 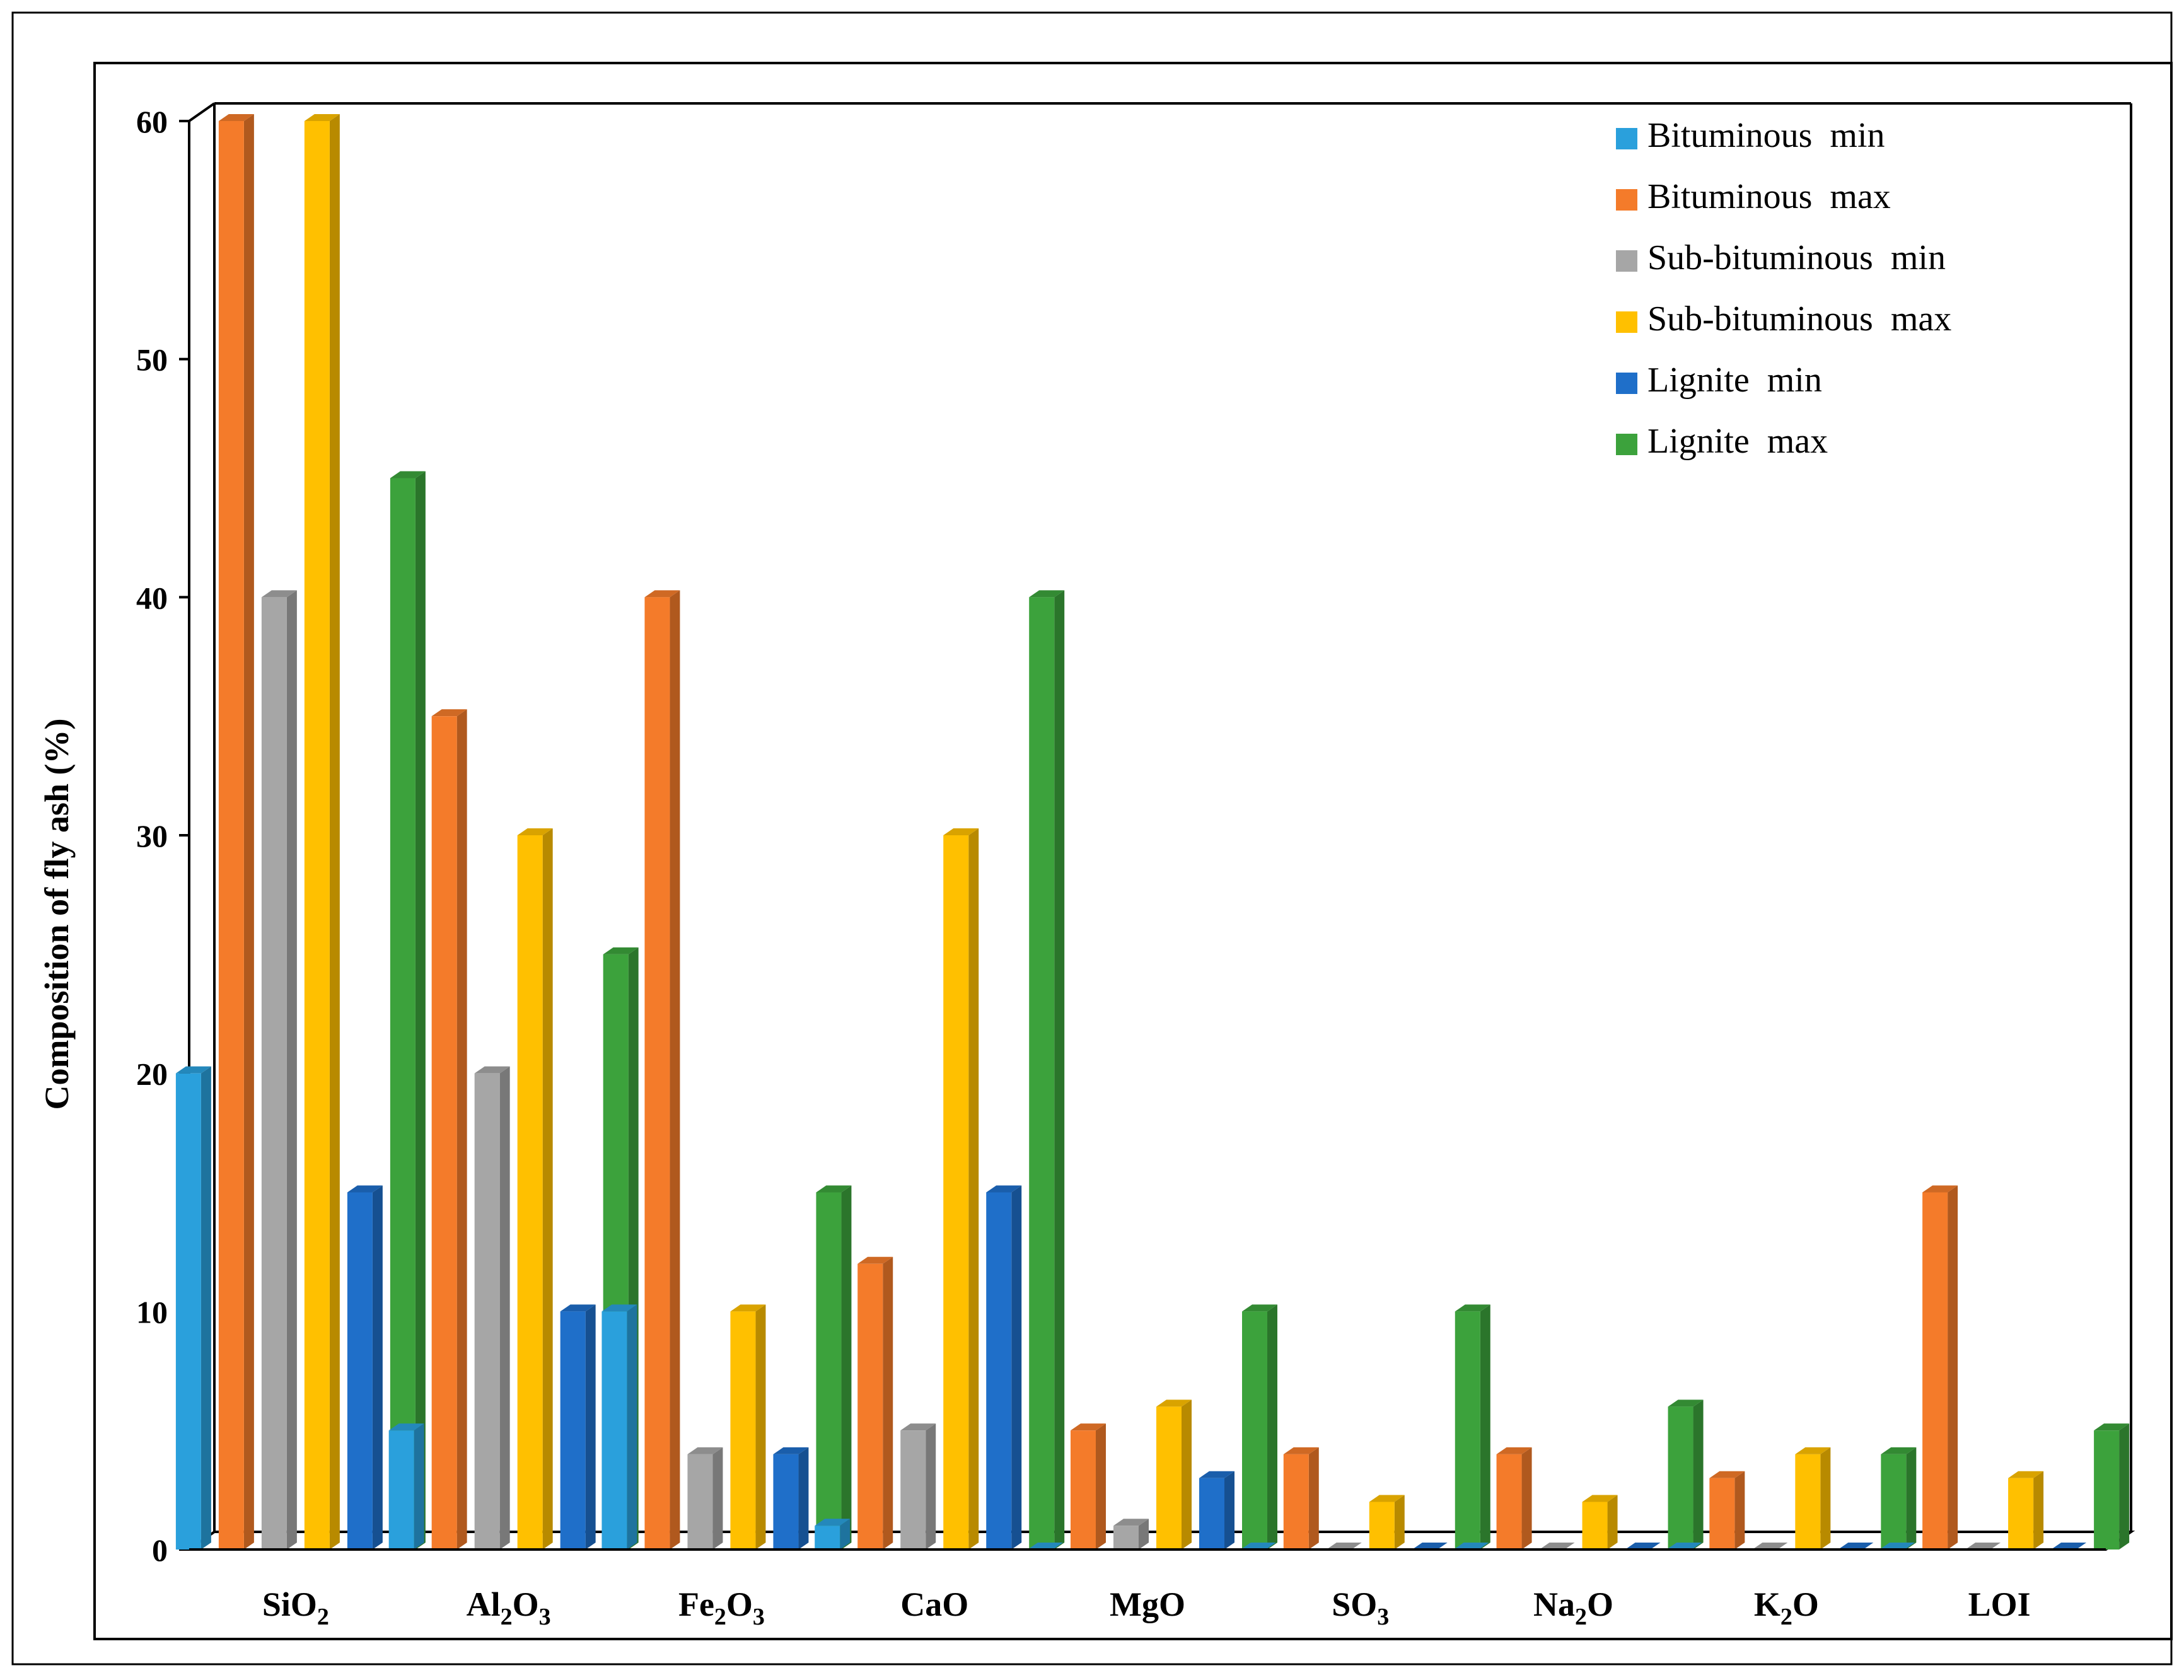 I want to click on x-tick-label: CaO, so click(x=934, y=1604).